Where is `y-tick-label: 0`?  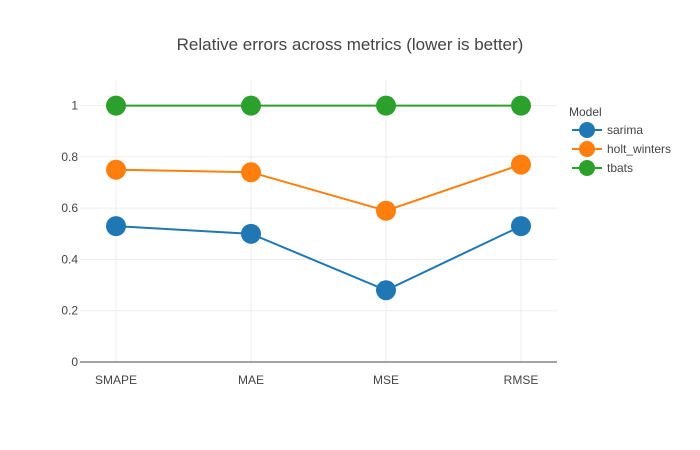 y-tick-label: 0 is located at coordinates (74, 362).